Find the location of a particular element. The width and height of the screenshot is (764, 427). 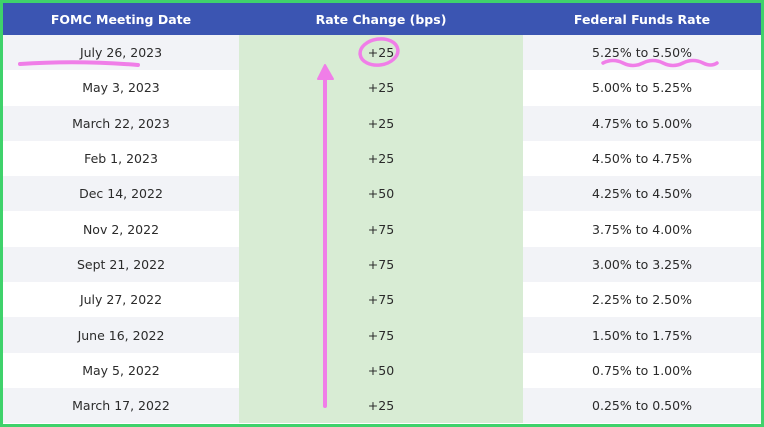

funds-rate-cell: 3.75% to 4.00% is located at coordinates (642, 229).